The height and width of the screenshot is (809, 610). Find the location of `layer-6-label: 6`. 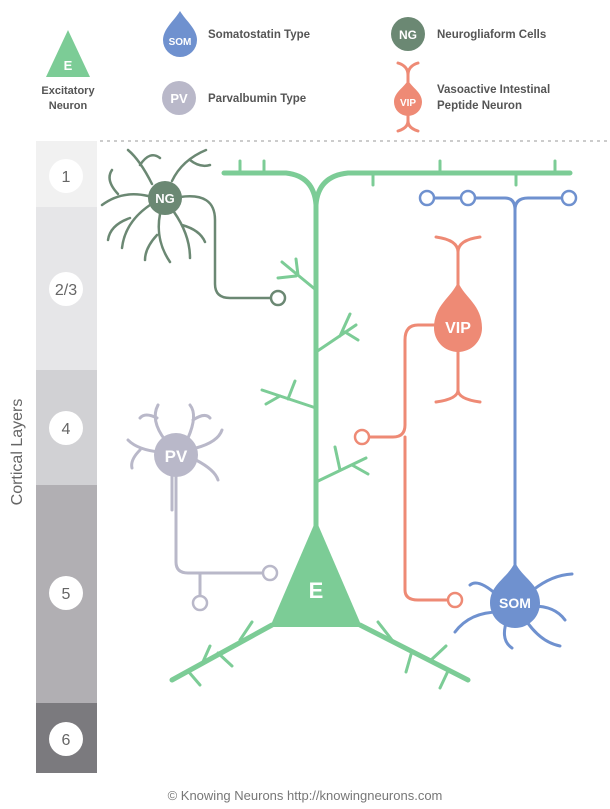

layer-6-label: 6 is located at coordinates (66, 740).